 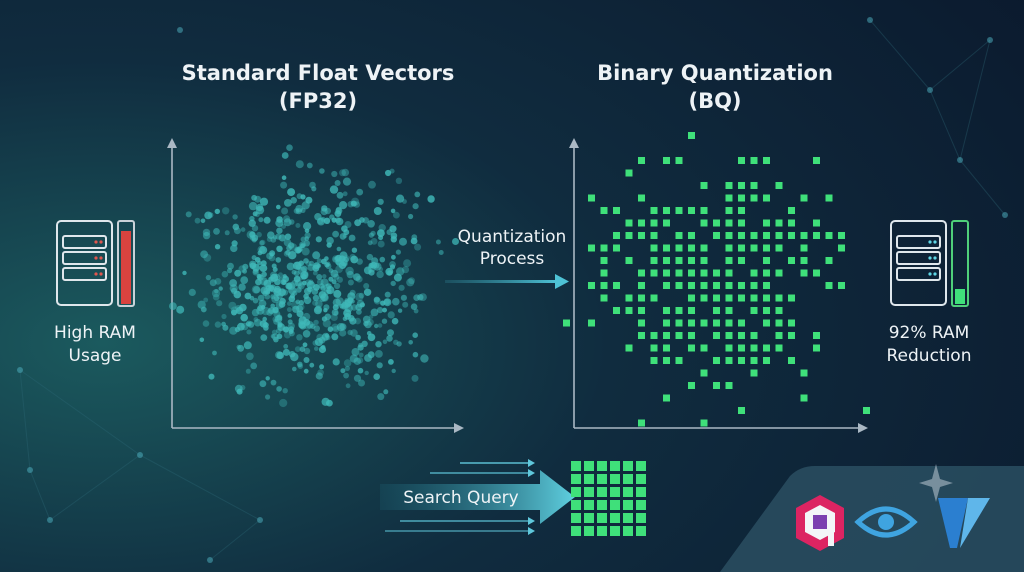 I want to click on network-node, so click(x=930, y=90).